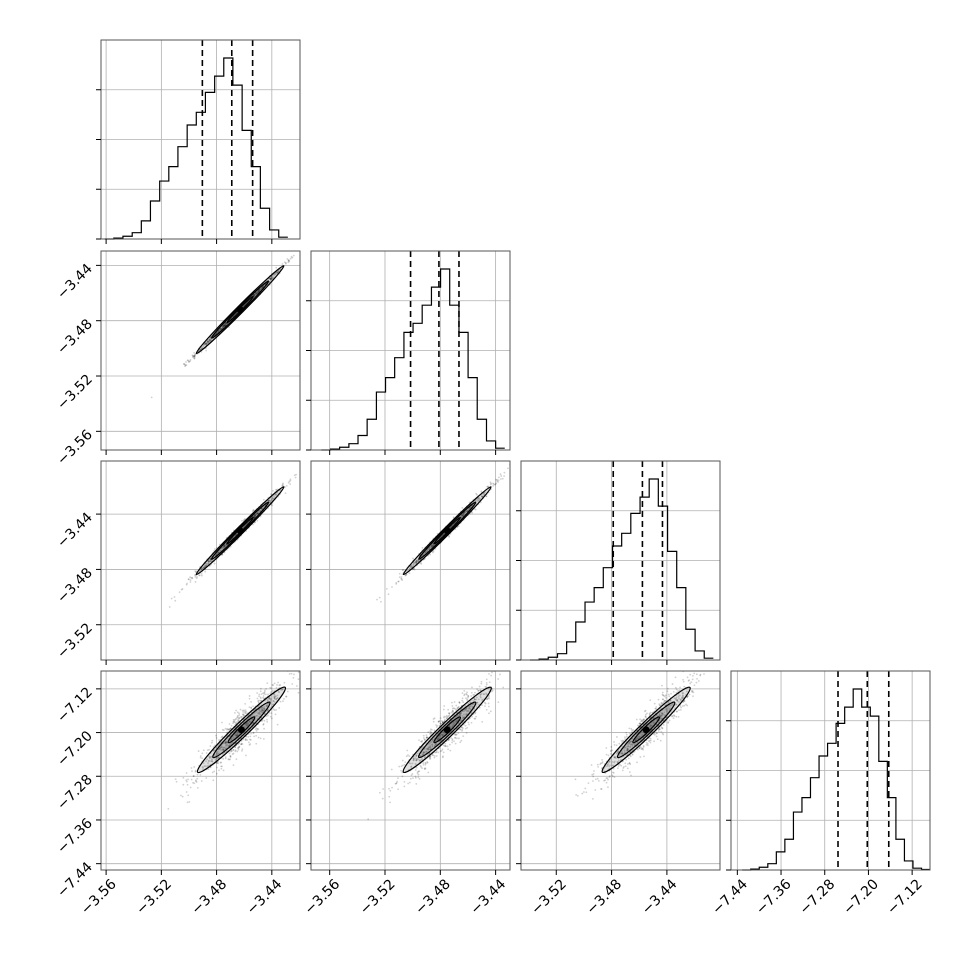 The image size is (970, 974). Describe the element at coordinates (75, 749) in the screenshot. I see `y-tick-label: −7.20` at that location.